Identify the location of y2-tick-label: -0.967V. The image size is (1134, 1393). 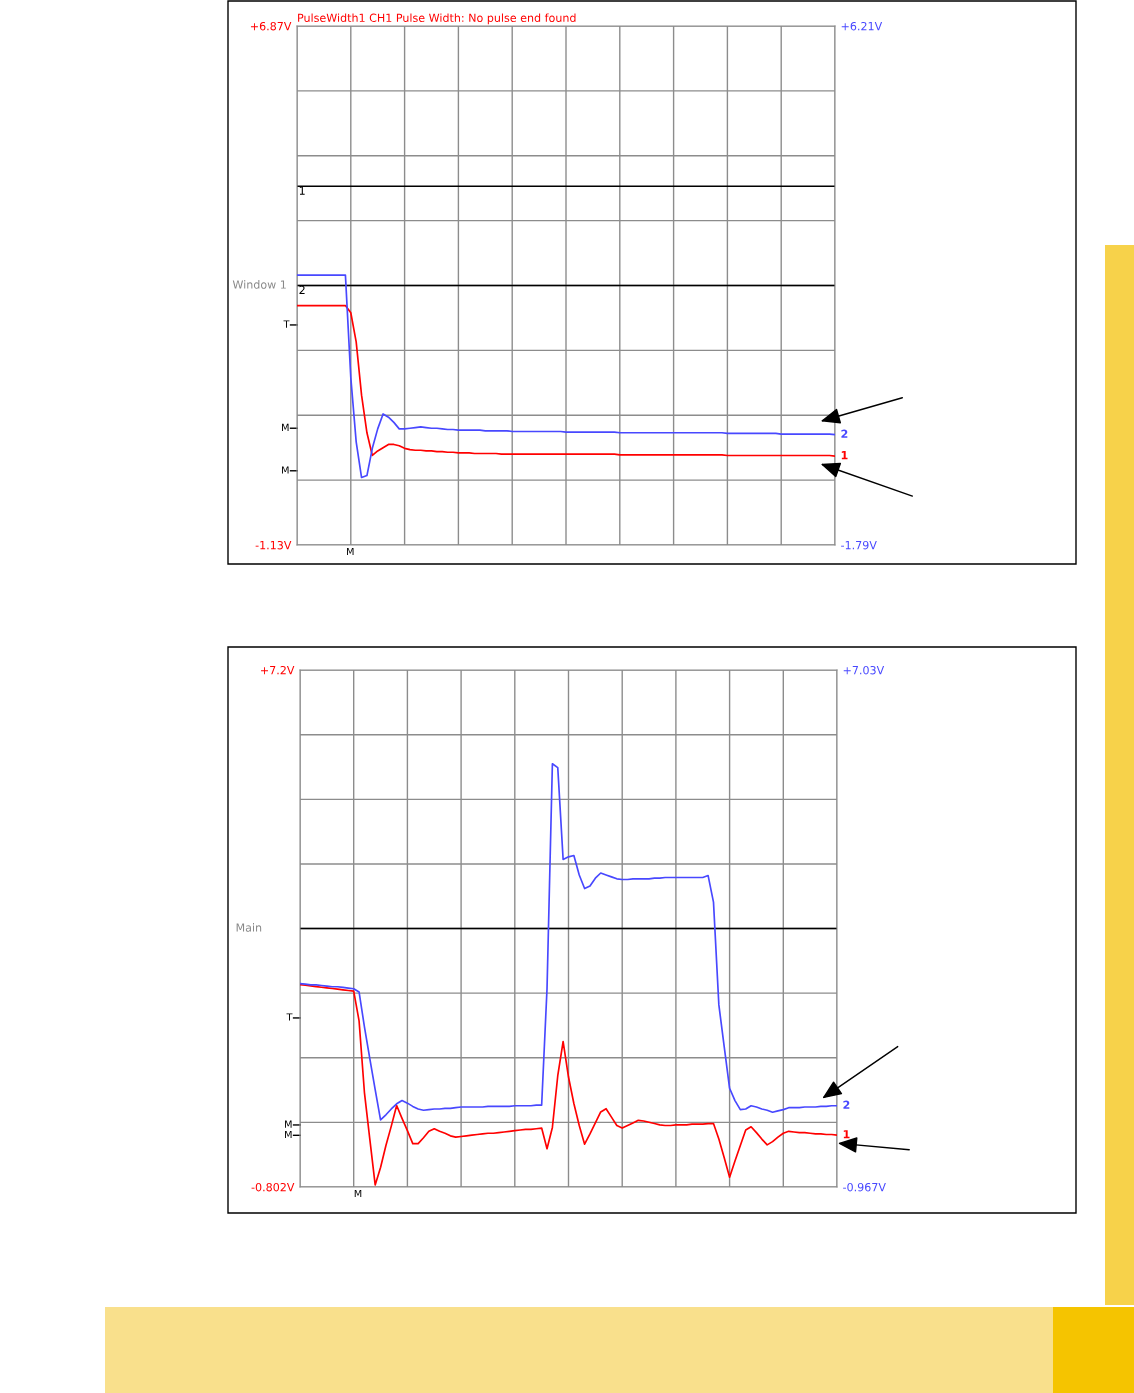
(864, 1187).